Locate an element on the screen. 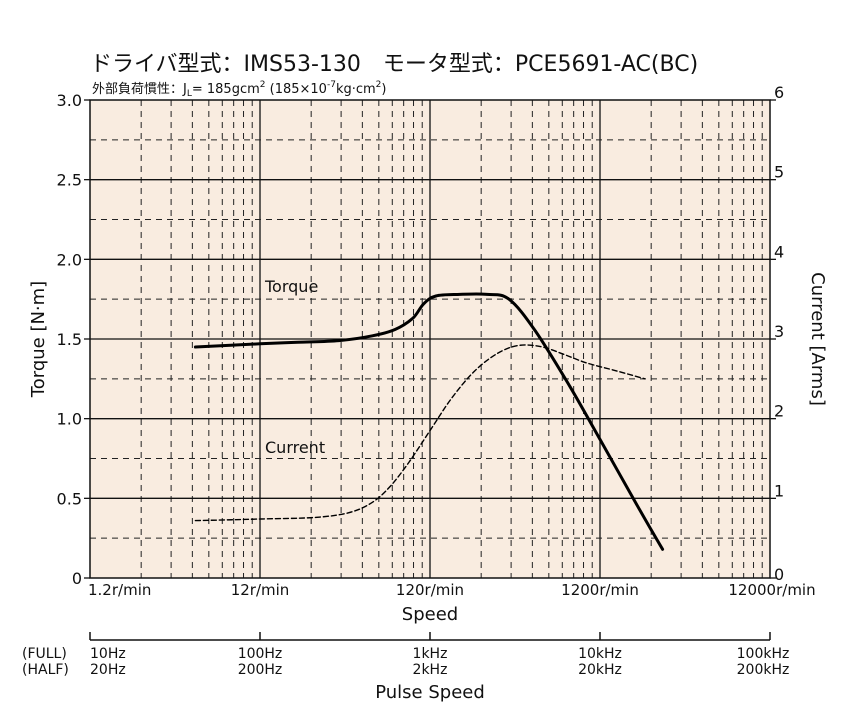 This screenshot has height=724, width=850. y-left-tick-label: 2.0 is located at coordinates (69, 259).